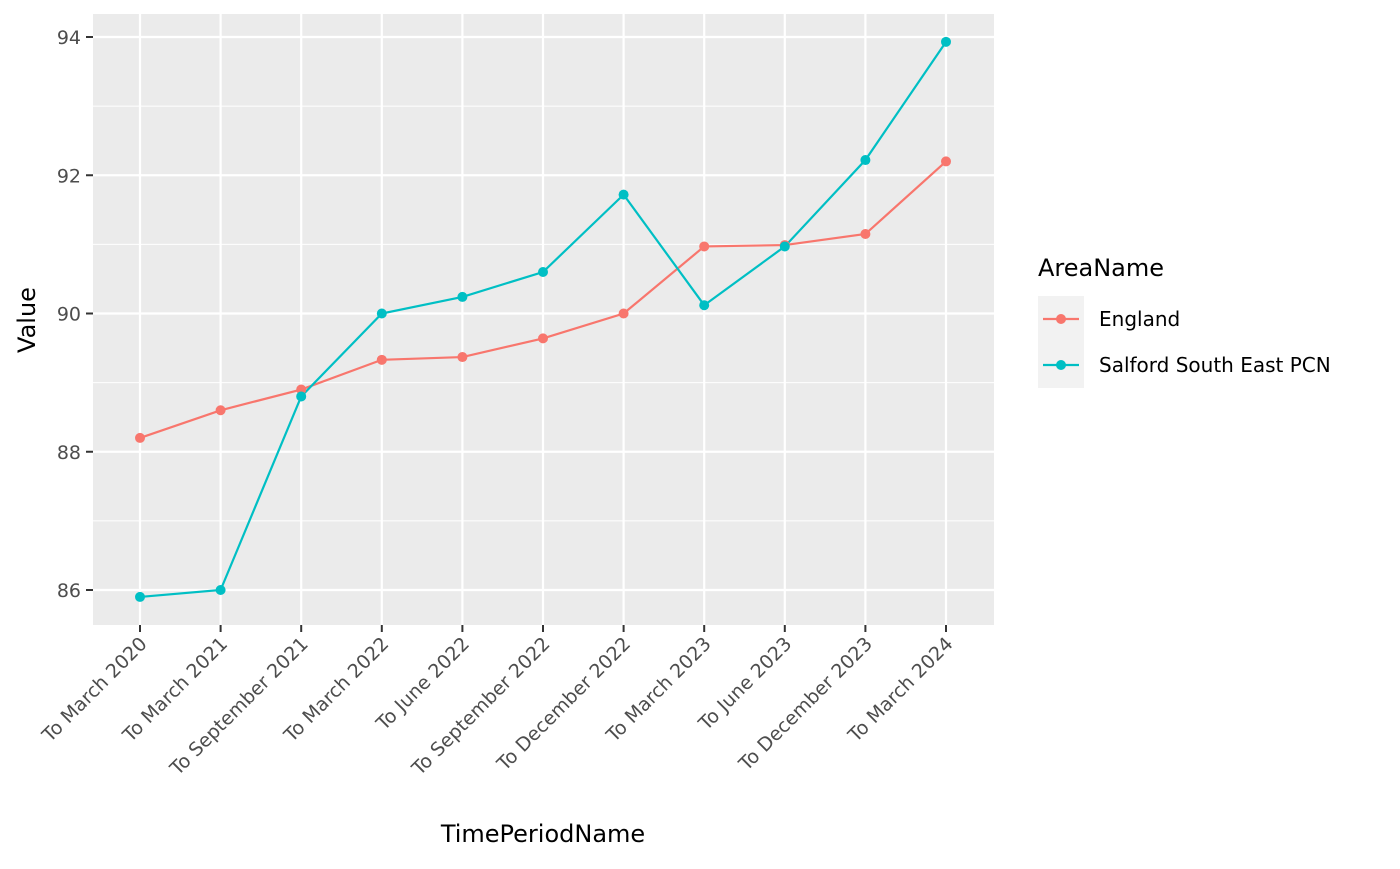 The image size is (1400, 869). Describe the element at coordinates (69, 38) in the screenshot. I see `y-tick-label: 94` at that location.